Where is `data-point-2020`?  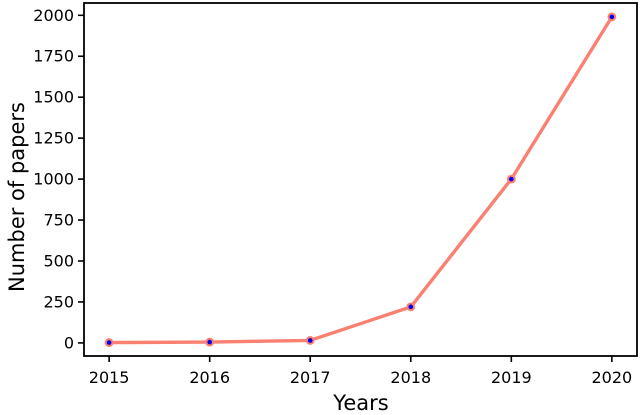
data-point-2020 is located at coordinates (612, 17).